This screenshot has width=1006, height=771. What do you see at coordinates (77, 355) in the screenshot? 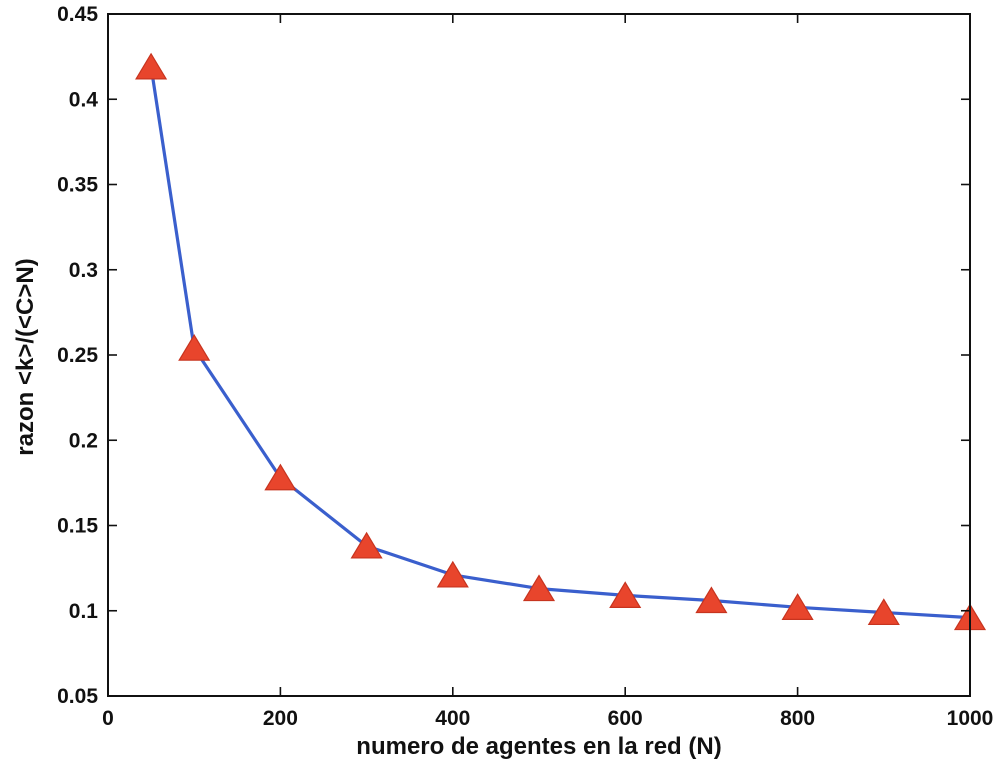
I see `y-tick-label: 0.25` at bounding box center [77, 355].